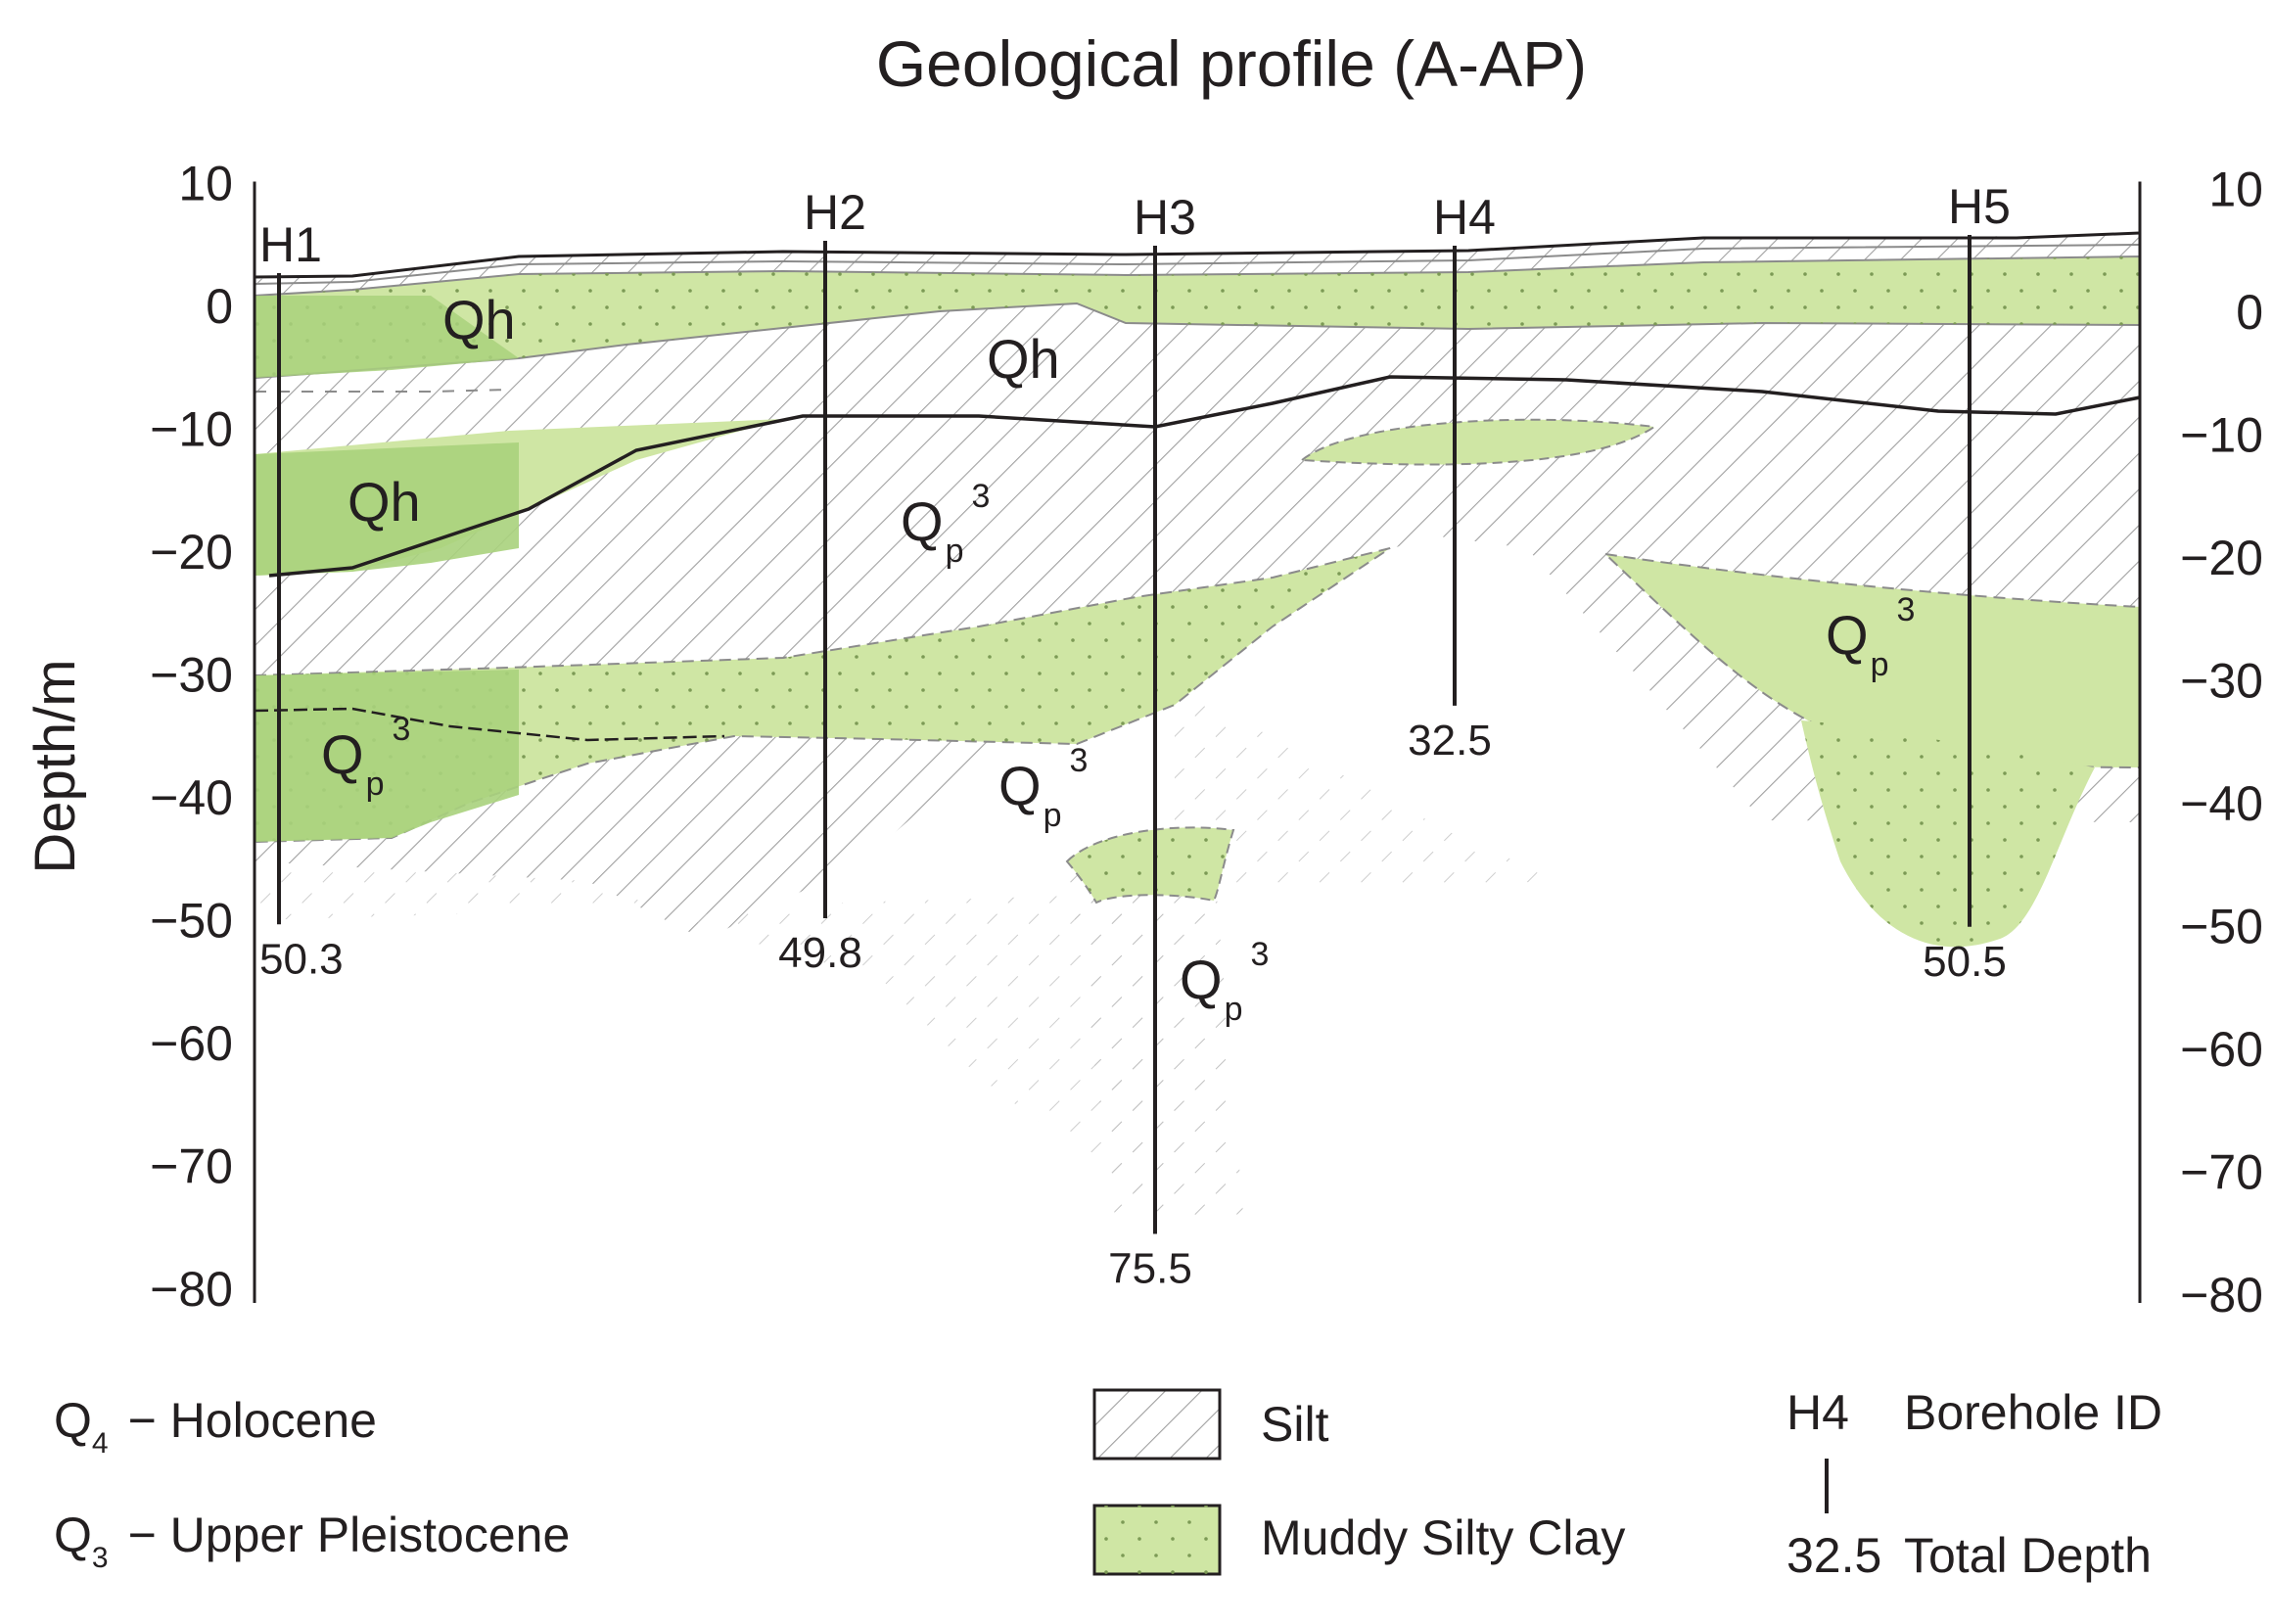  I want to click on legend-age-upper-pleistocene: Q3− Upper Pleistocene, so click(312, 1541).